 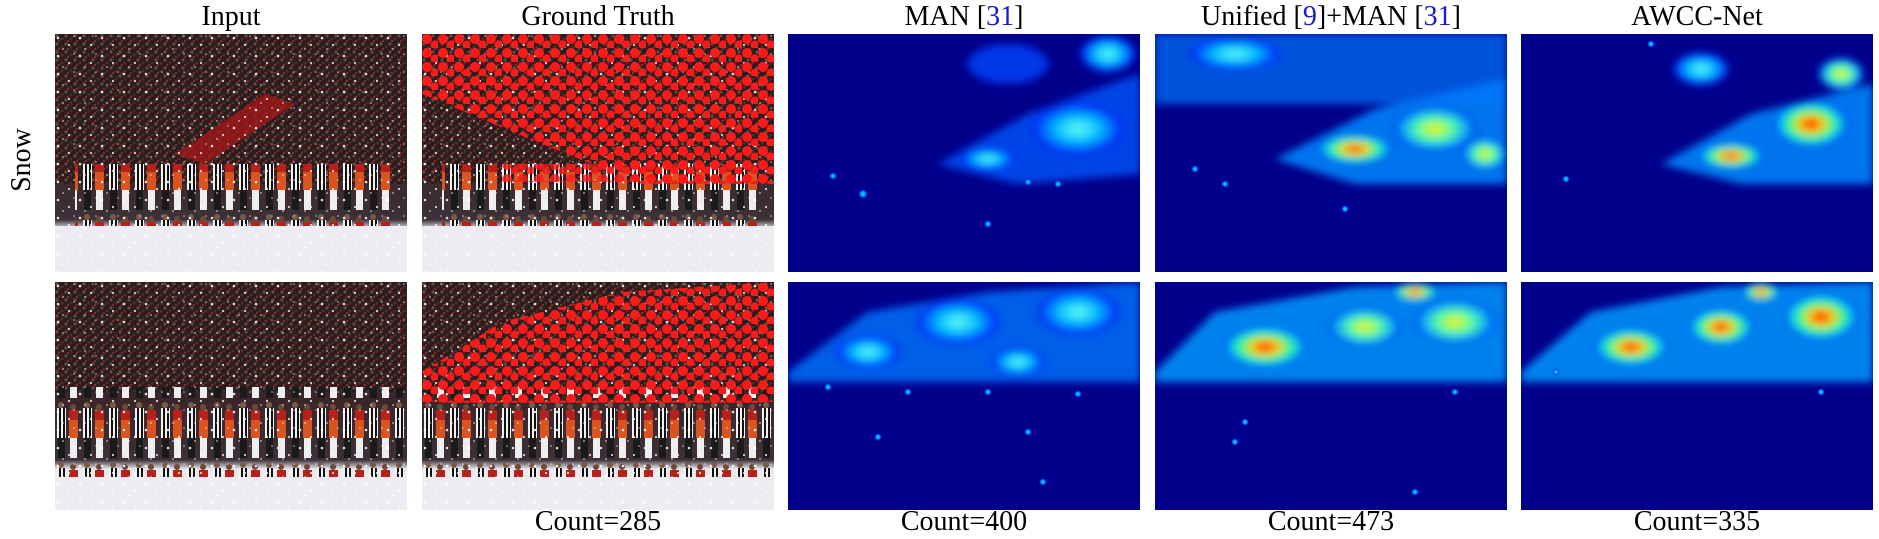 What do you see at coordinates (964, 521) in the screenshot?
I see `count-man: Count=400` at bounding box center [964, 521].